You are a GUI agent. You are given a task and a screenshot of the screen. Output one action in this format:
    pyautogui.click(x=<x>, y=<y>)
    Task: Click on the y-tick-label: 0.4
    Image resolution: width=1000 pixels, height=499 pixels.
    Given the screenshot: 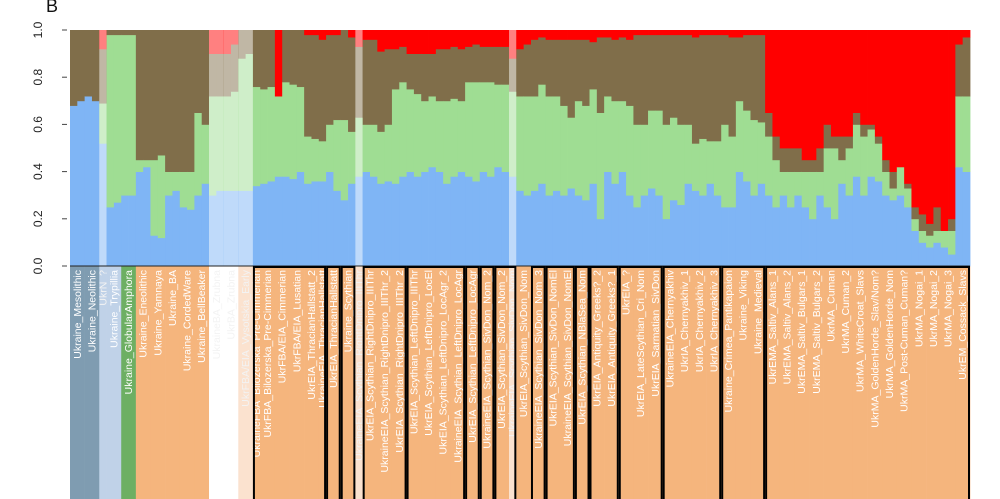 What is the action you would take?
    pyautogui.click(x=38, y=171)
    